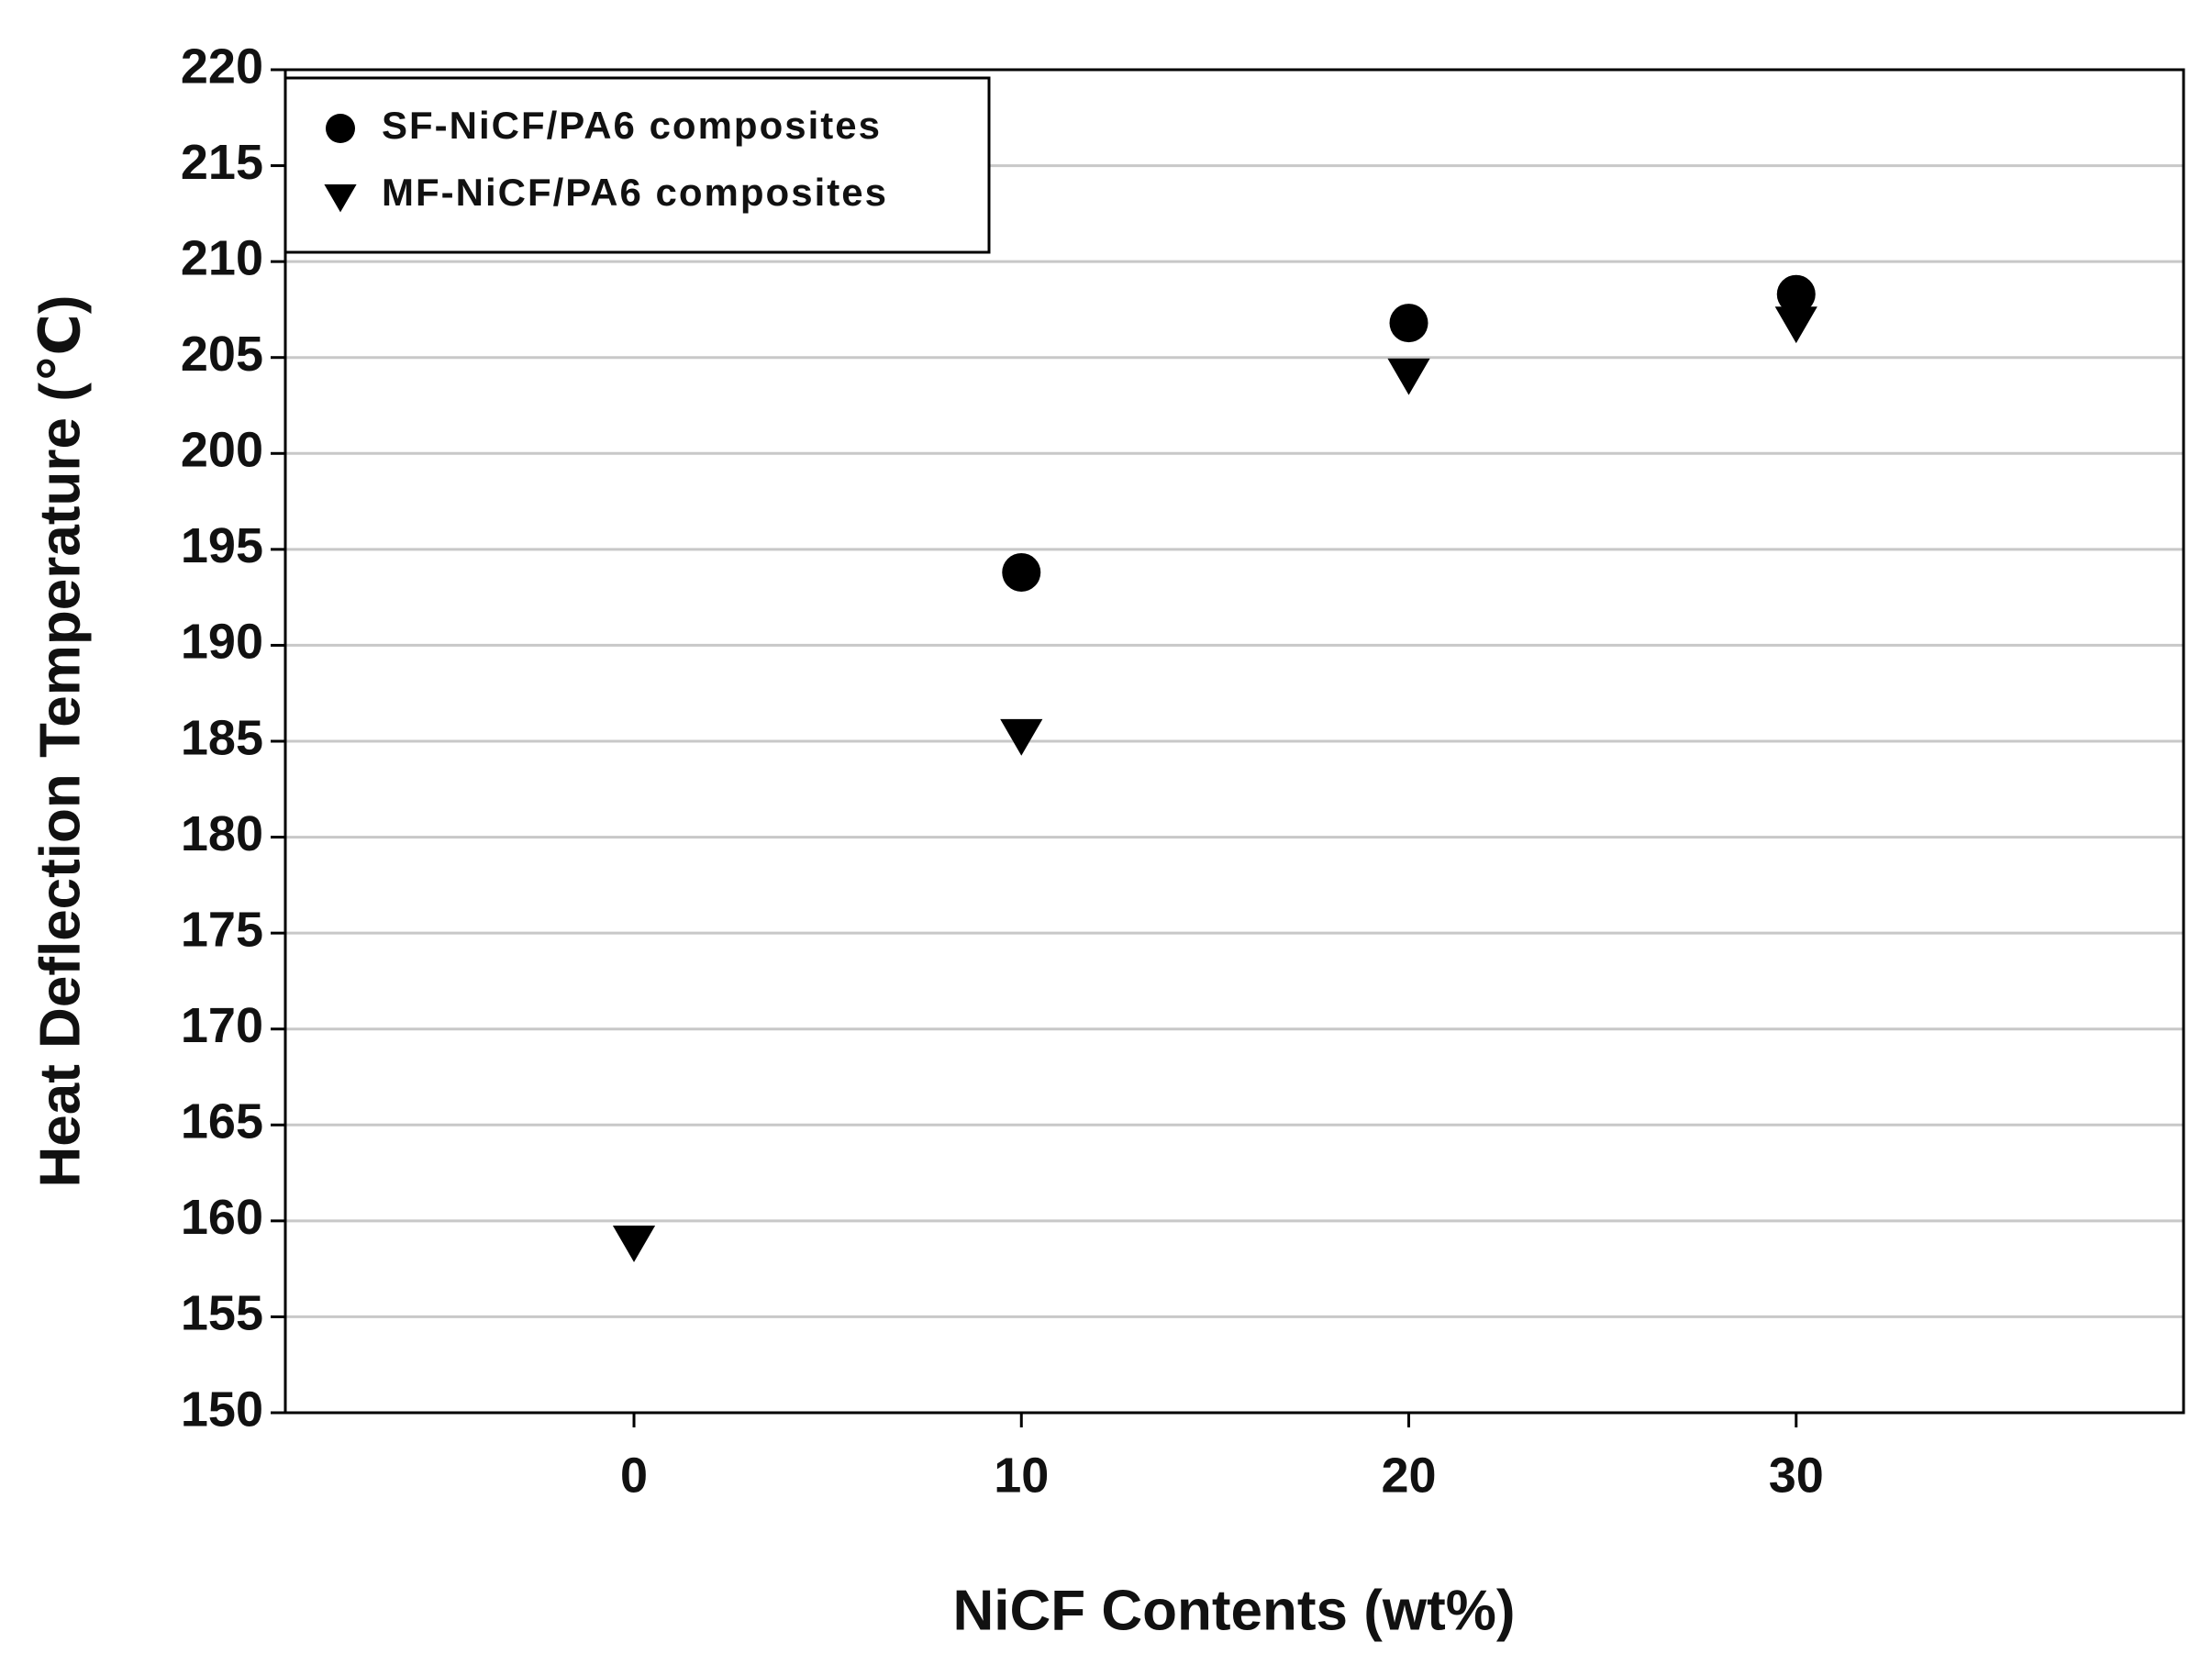  What do you see at coordinates (222, 451) in the screenshot?
I see `y-tick-label: 200` at bounding box center [222, 451].